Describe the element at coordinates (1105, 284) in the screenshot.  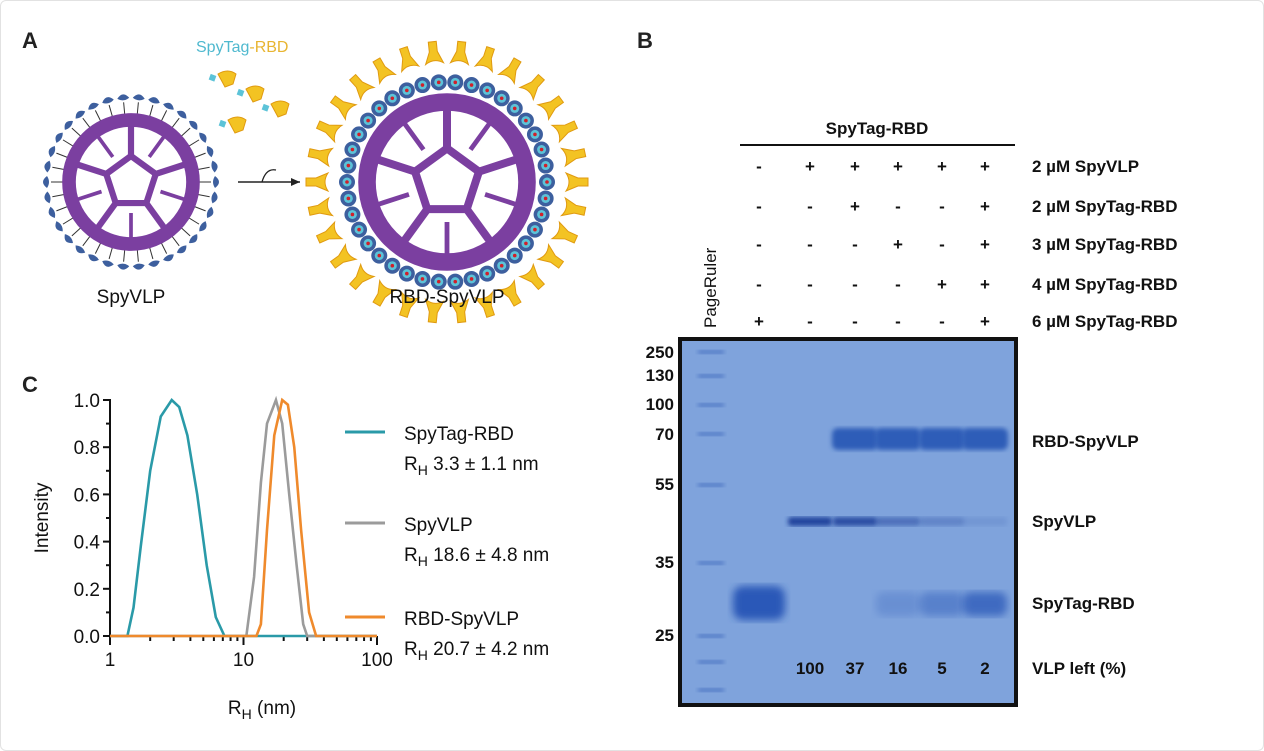
I see `condition-label: 4 µM SpyTag-RBD` at that location.